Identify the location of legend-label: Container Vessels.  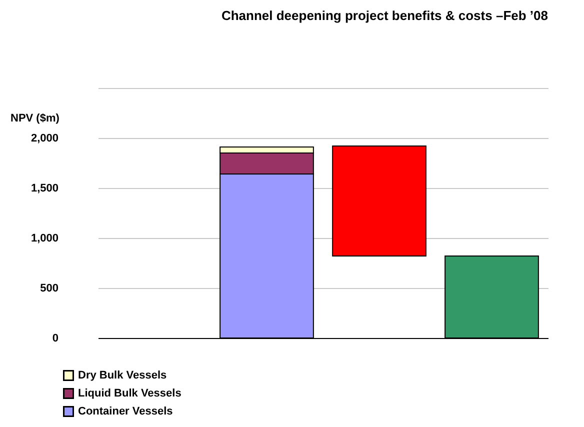
(125, 412).